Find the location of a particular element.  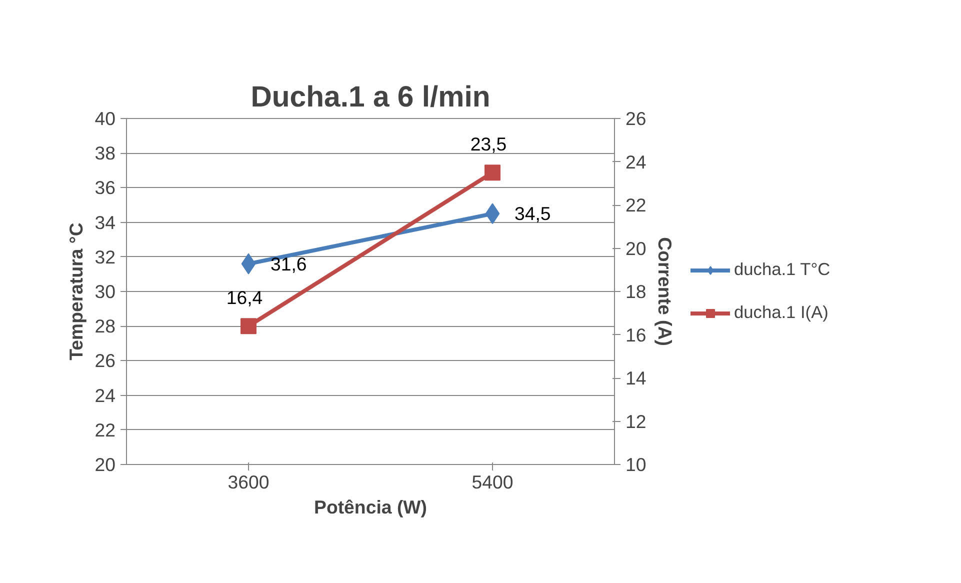

y-tick-label: 20 is located at coordinates (105, 464).